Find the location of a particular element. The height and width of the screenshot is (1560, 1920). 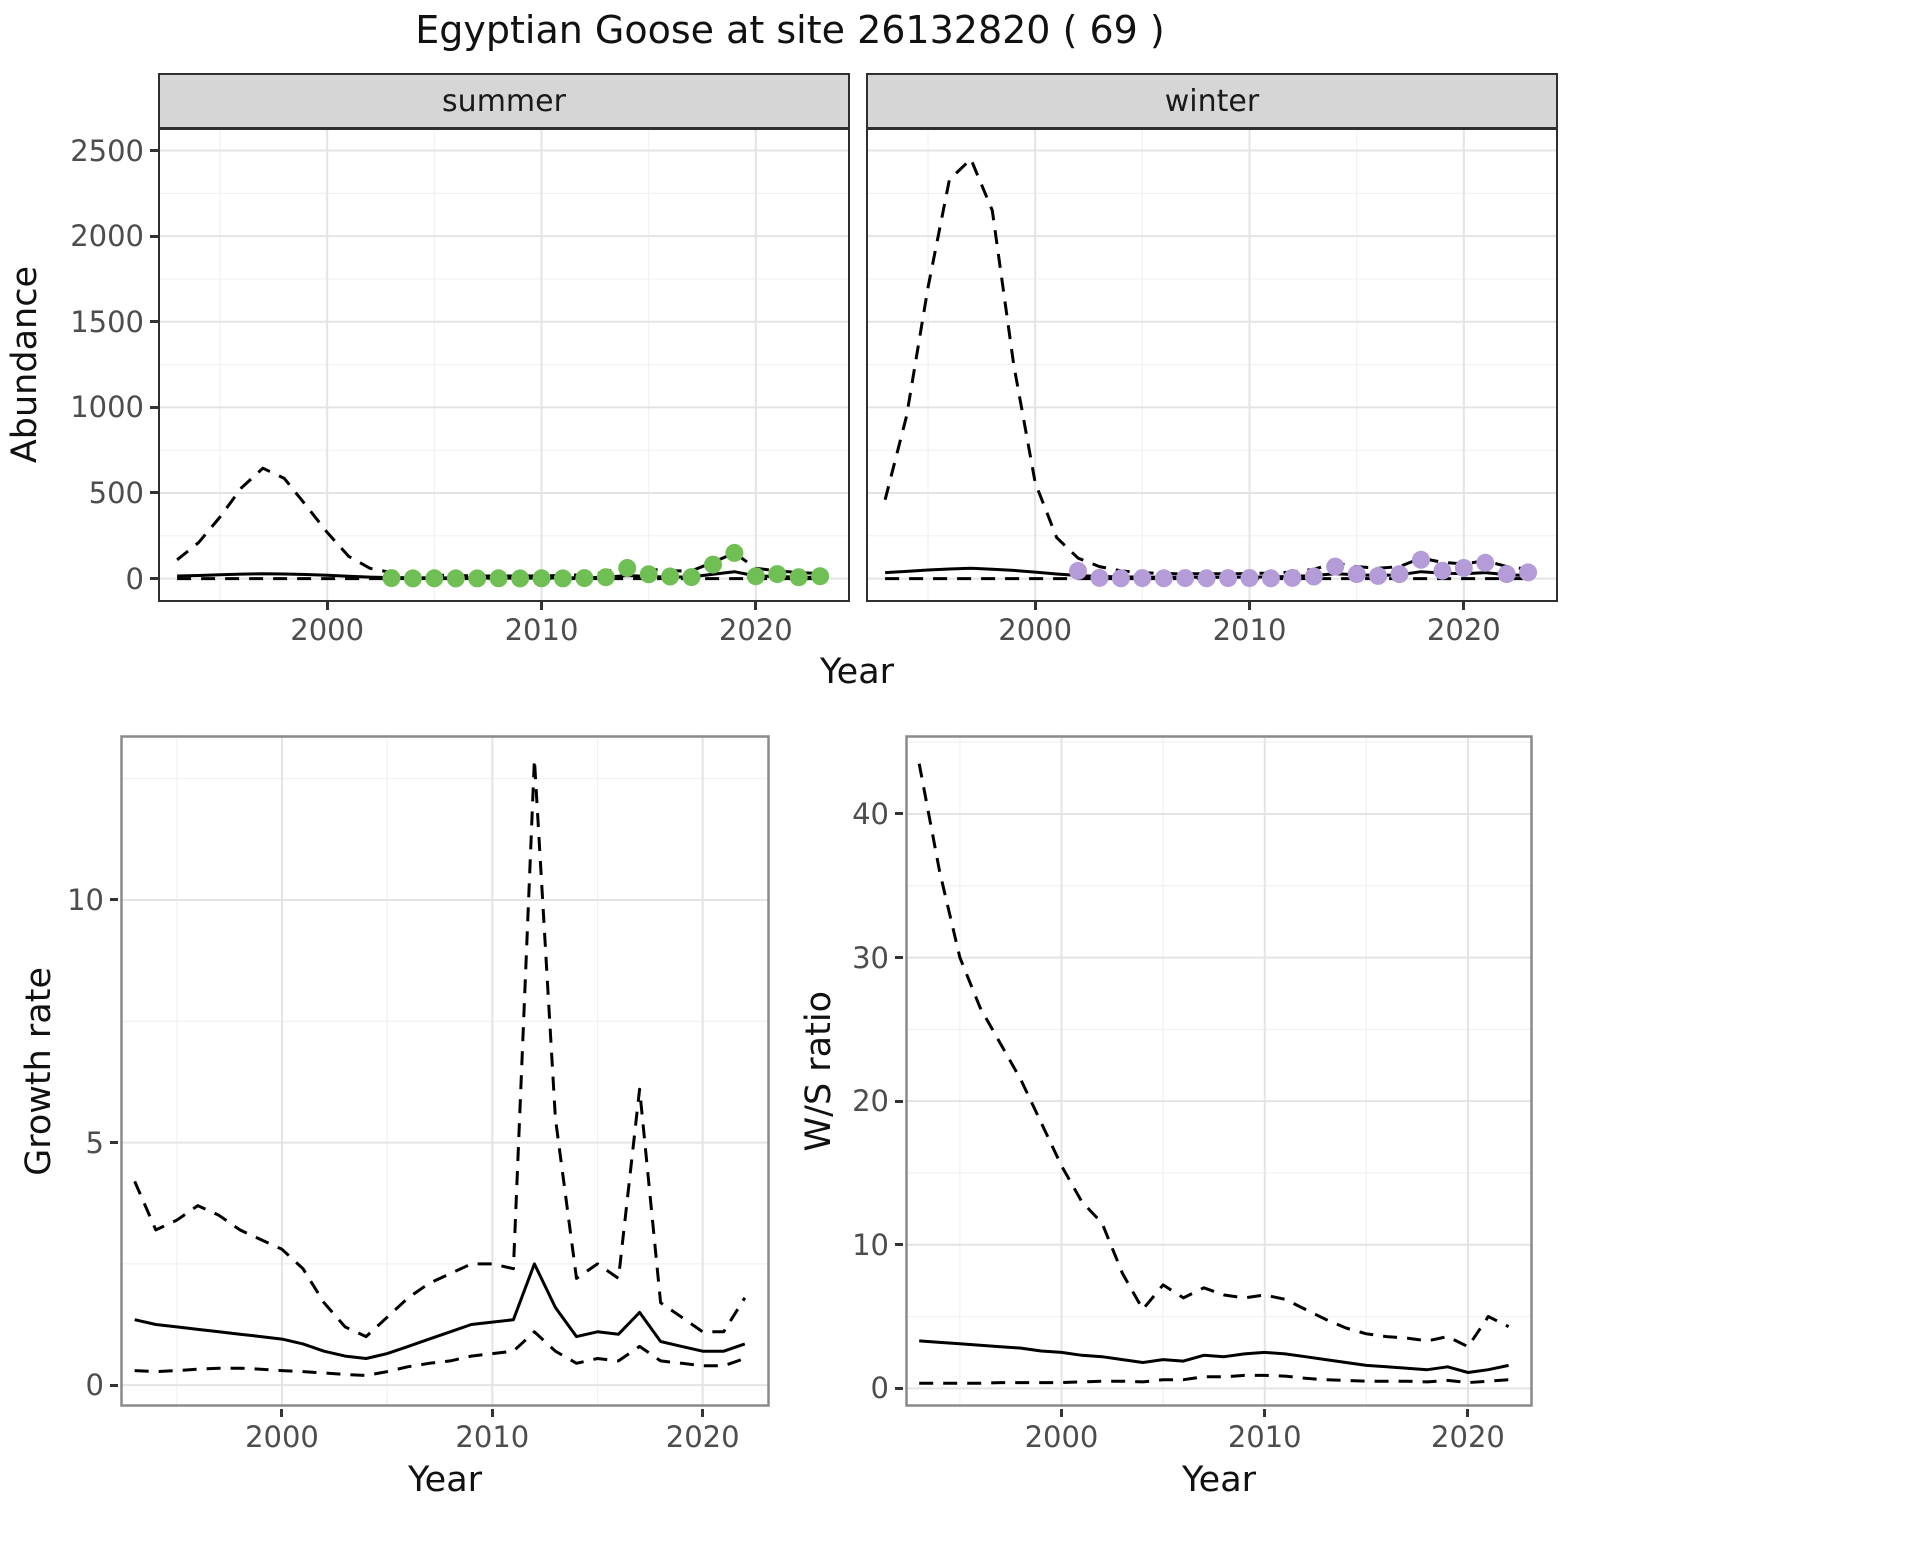

abundance-y-axis-label-text: Abundance is located at coordinates (25, 365).